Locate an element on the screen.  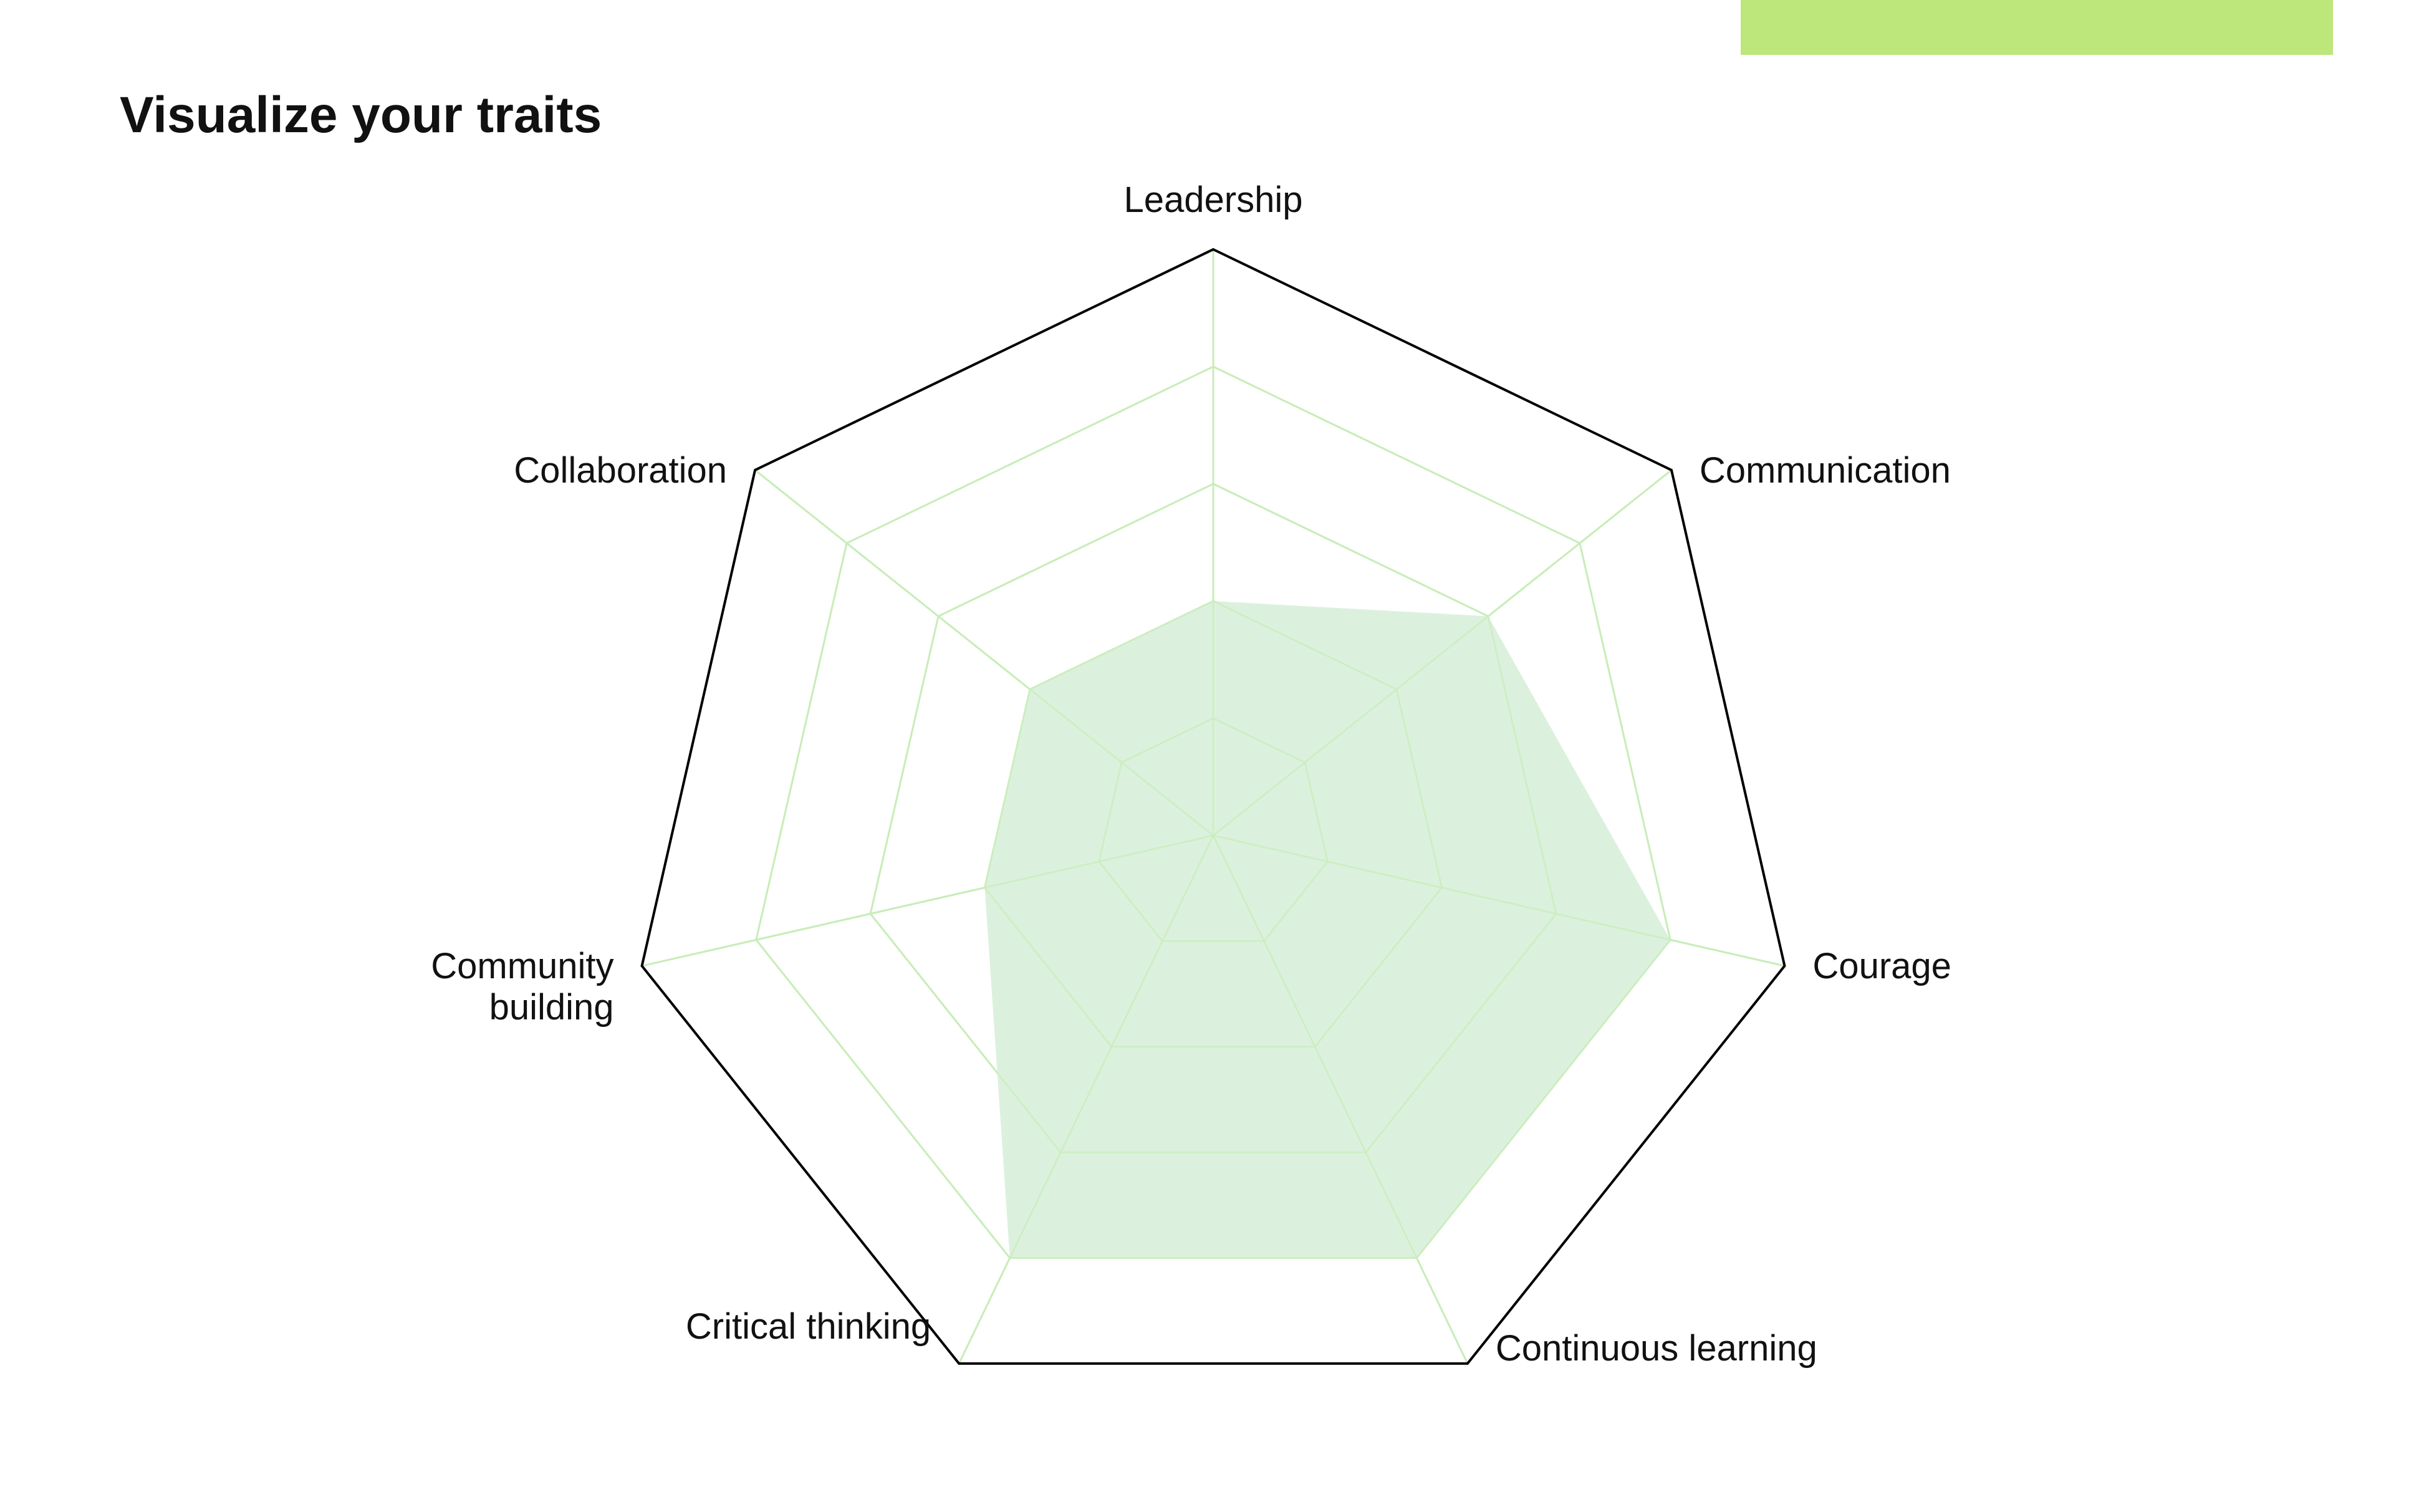
accent-bar is located at coordinates (2037, 27).